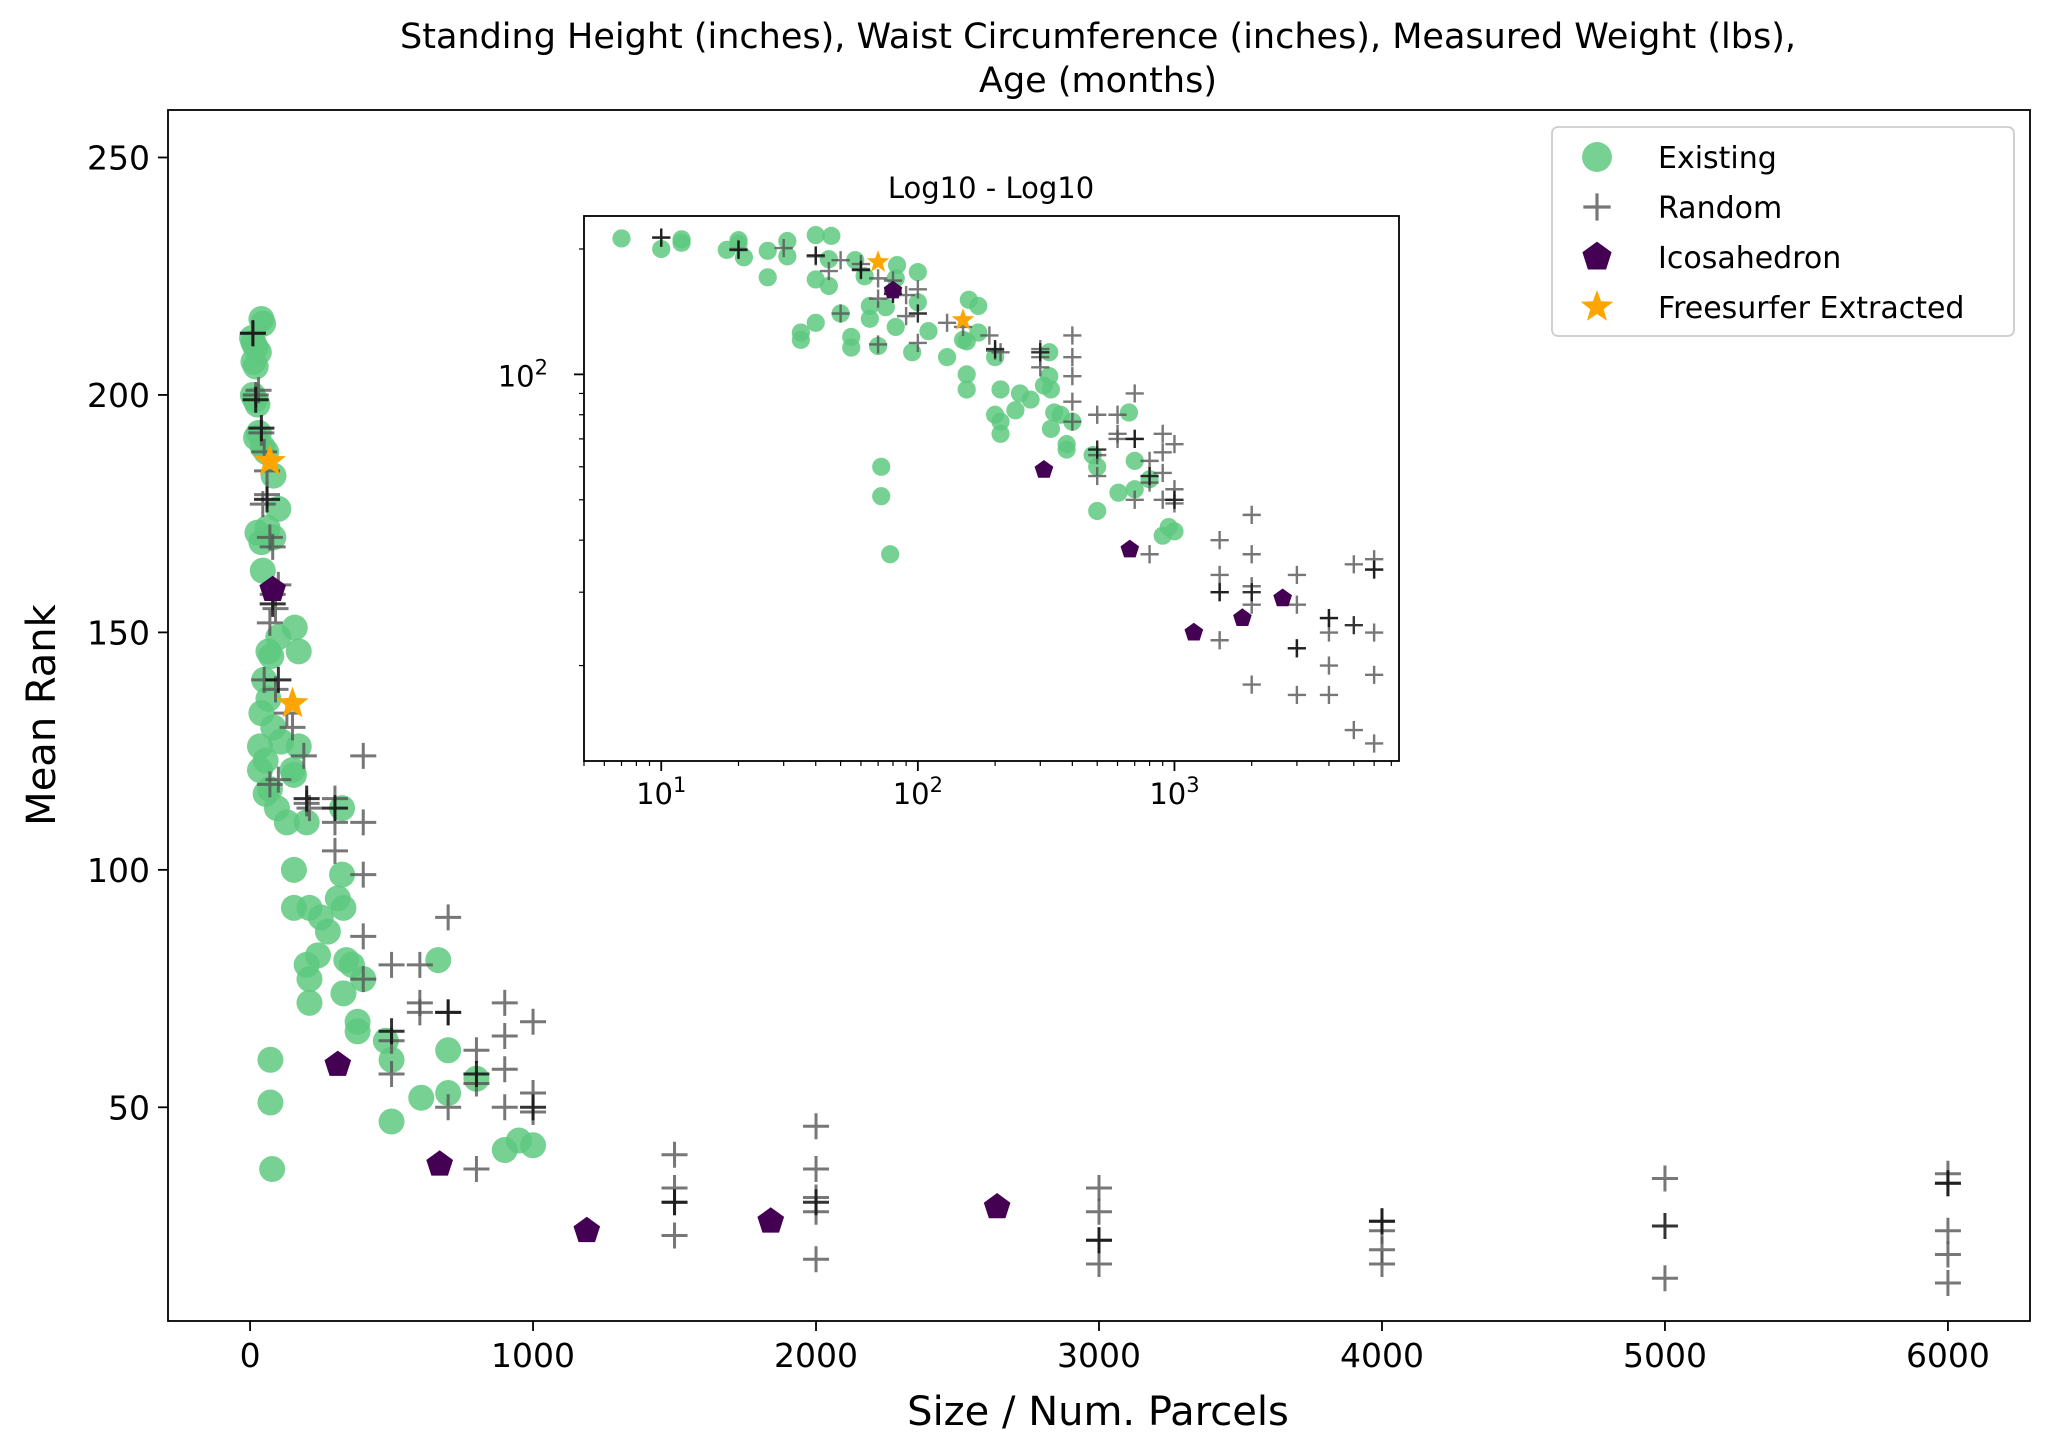 The width and height of the screenshot is (2047, 1450). I want to click on inset-y-axis-ticks: 102, so click(541, 457).